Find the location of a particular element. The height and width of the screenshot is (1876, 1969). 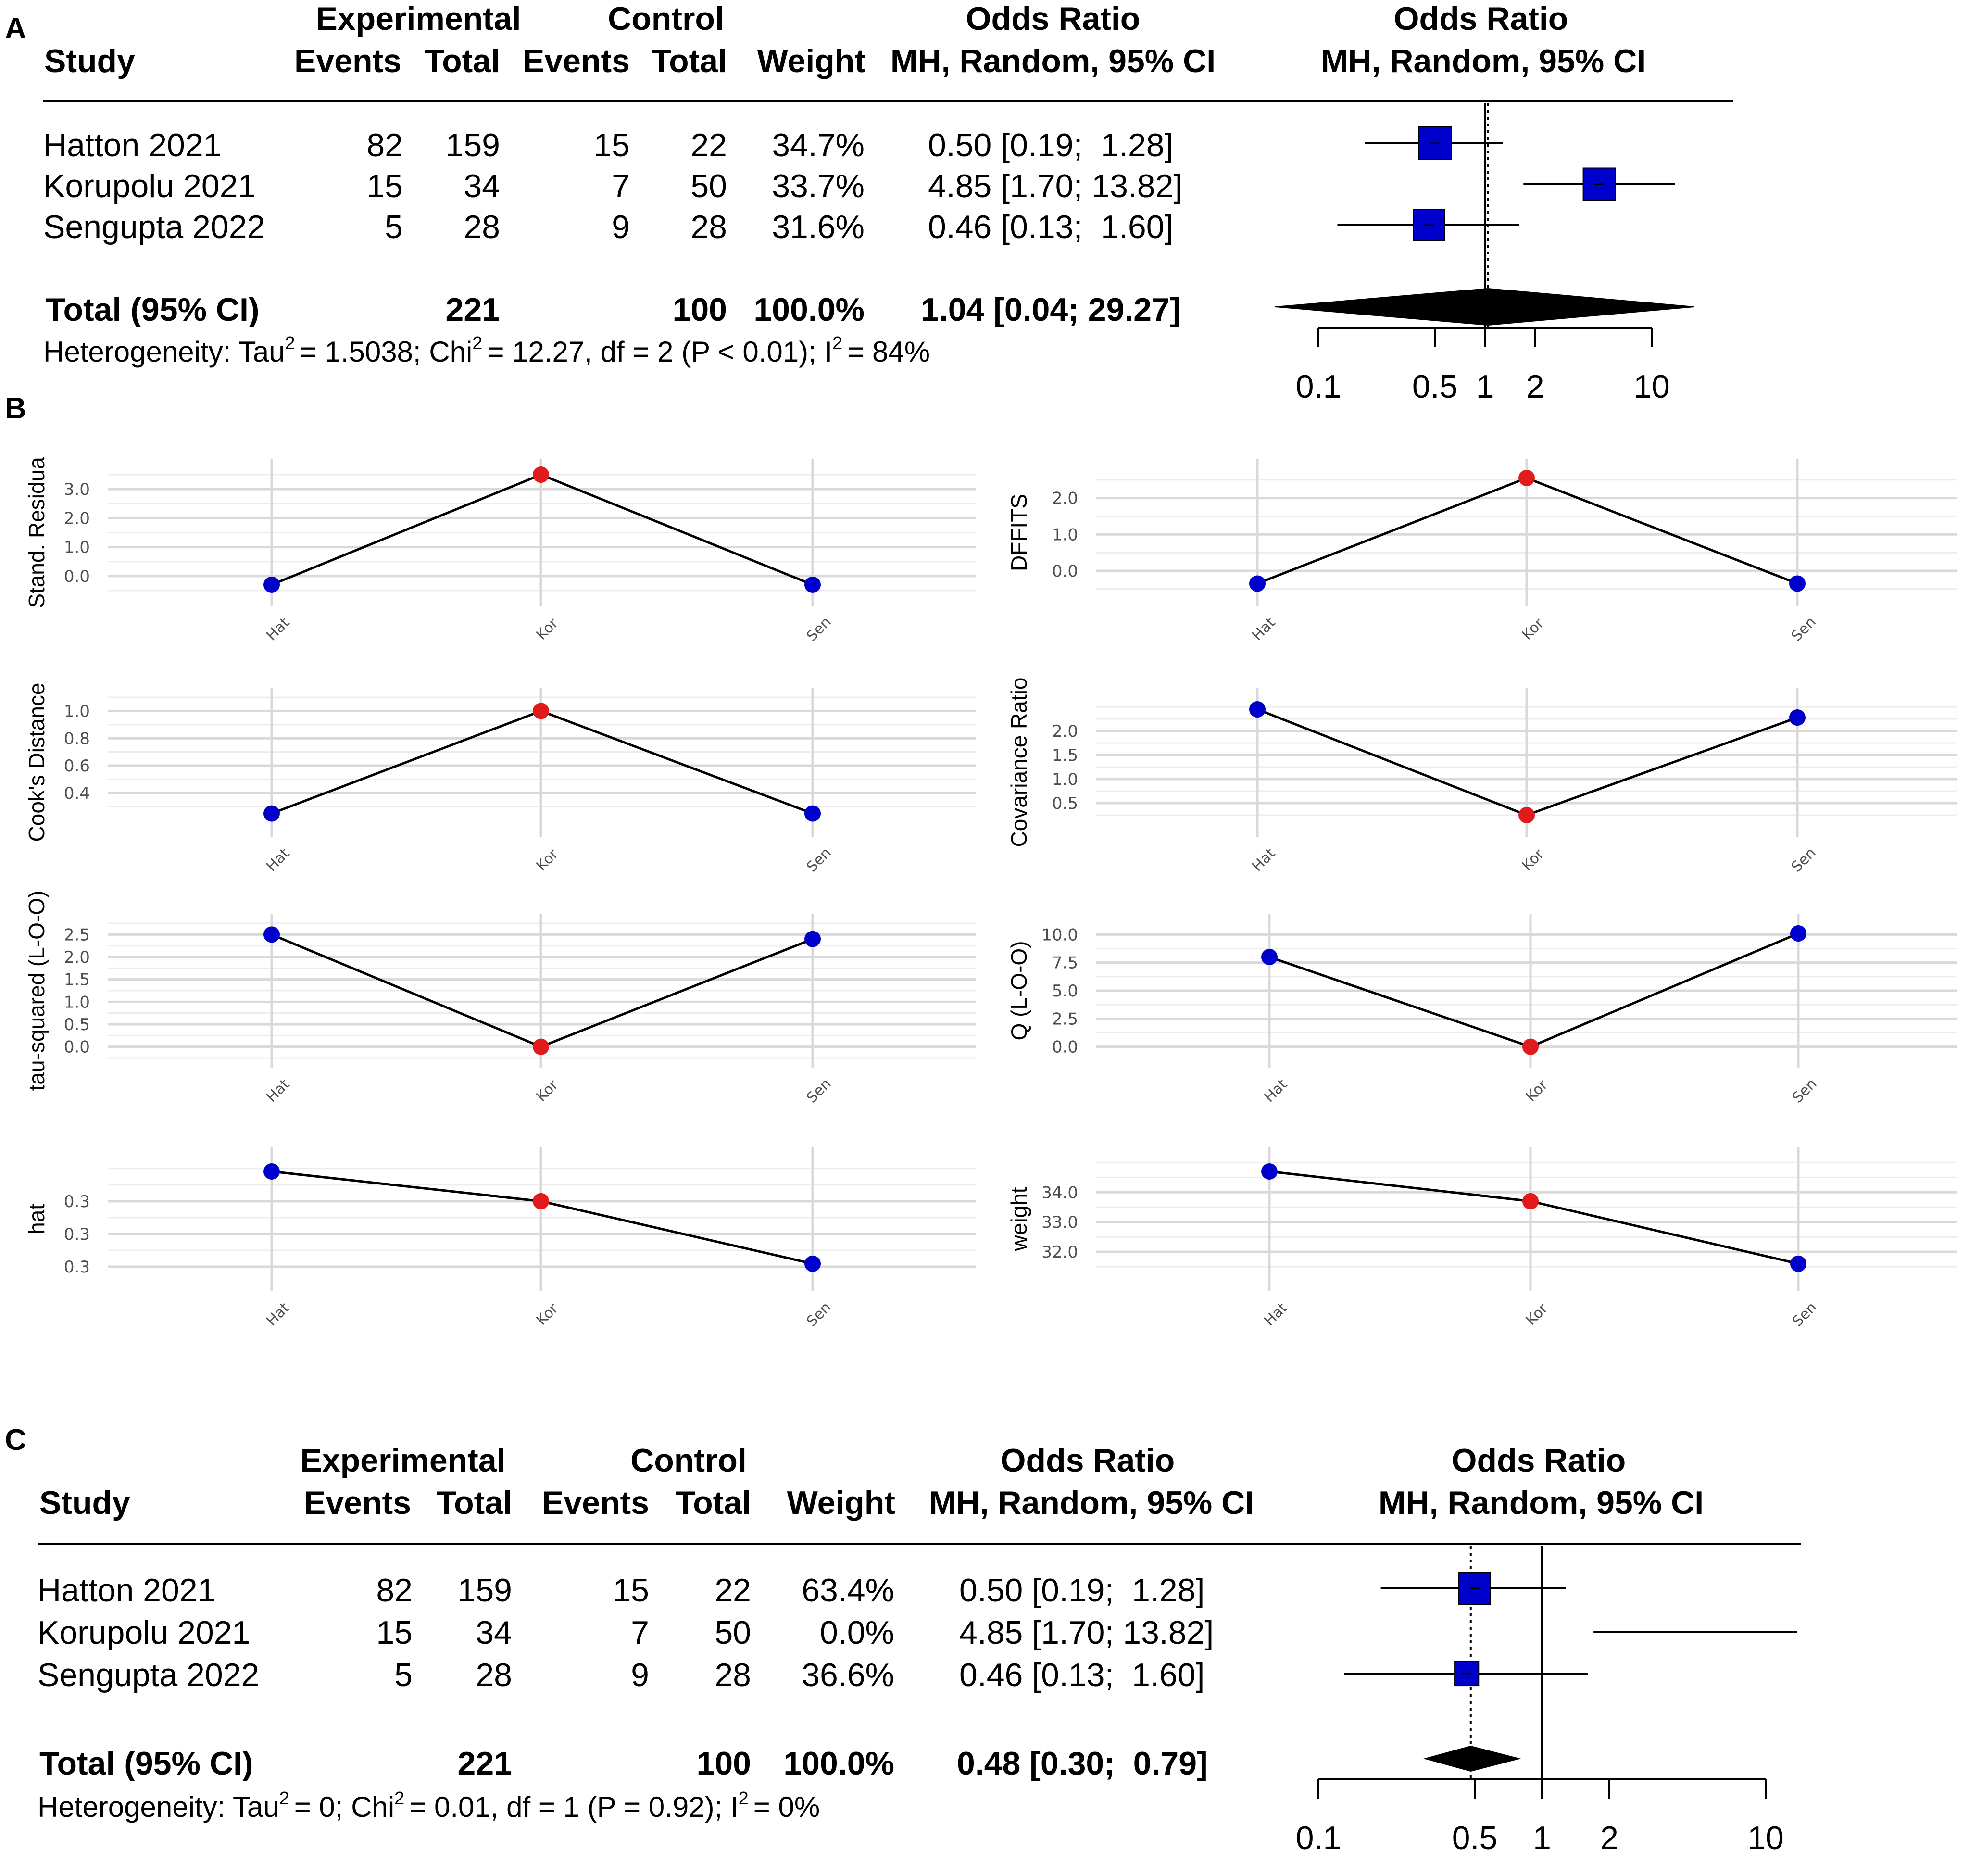

y-axis-label: weight is located at coordinates (1018, 1219).